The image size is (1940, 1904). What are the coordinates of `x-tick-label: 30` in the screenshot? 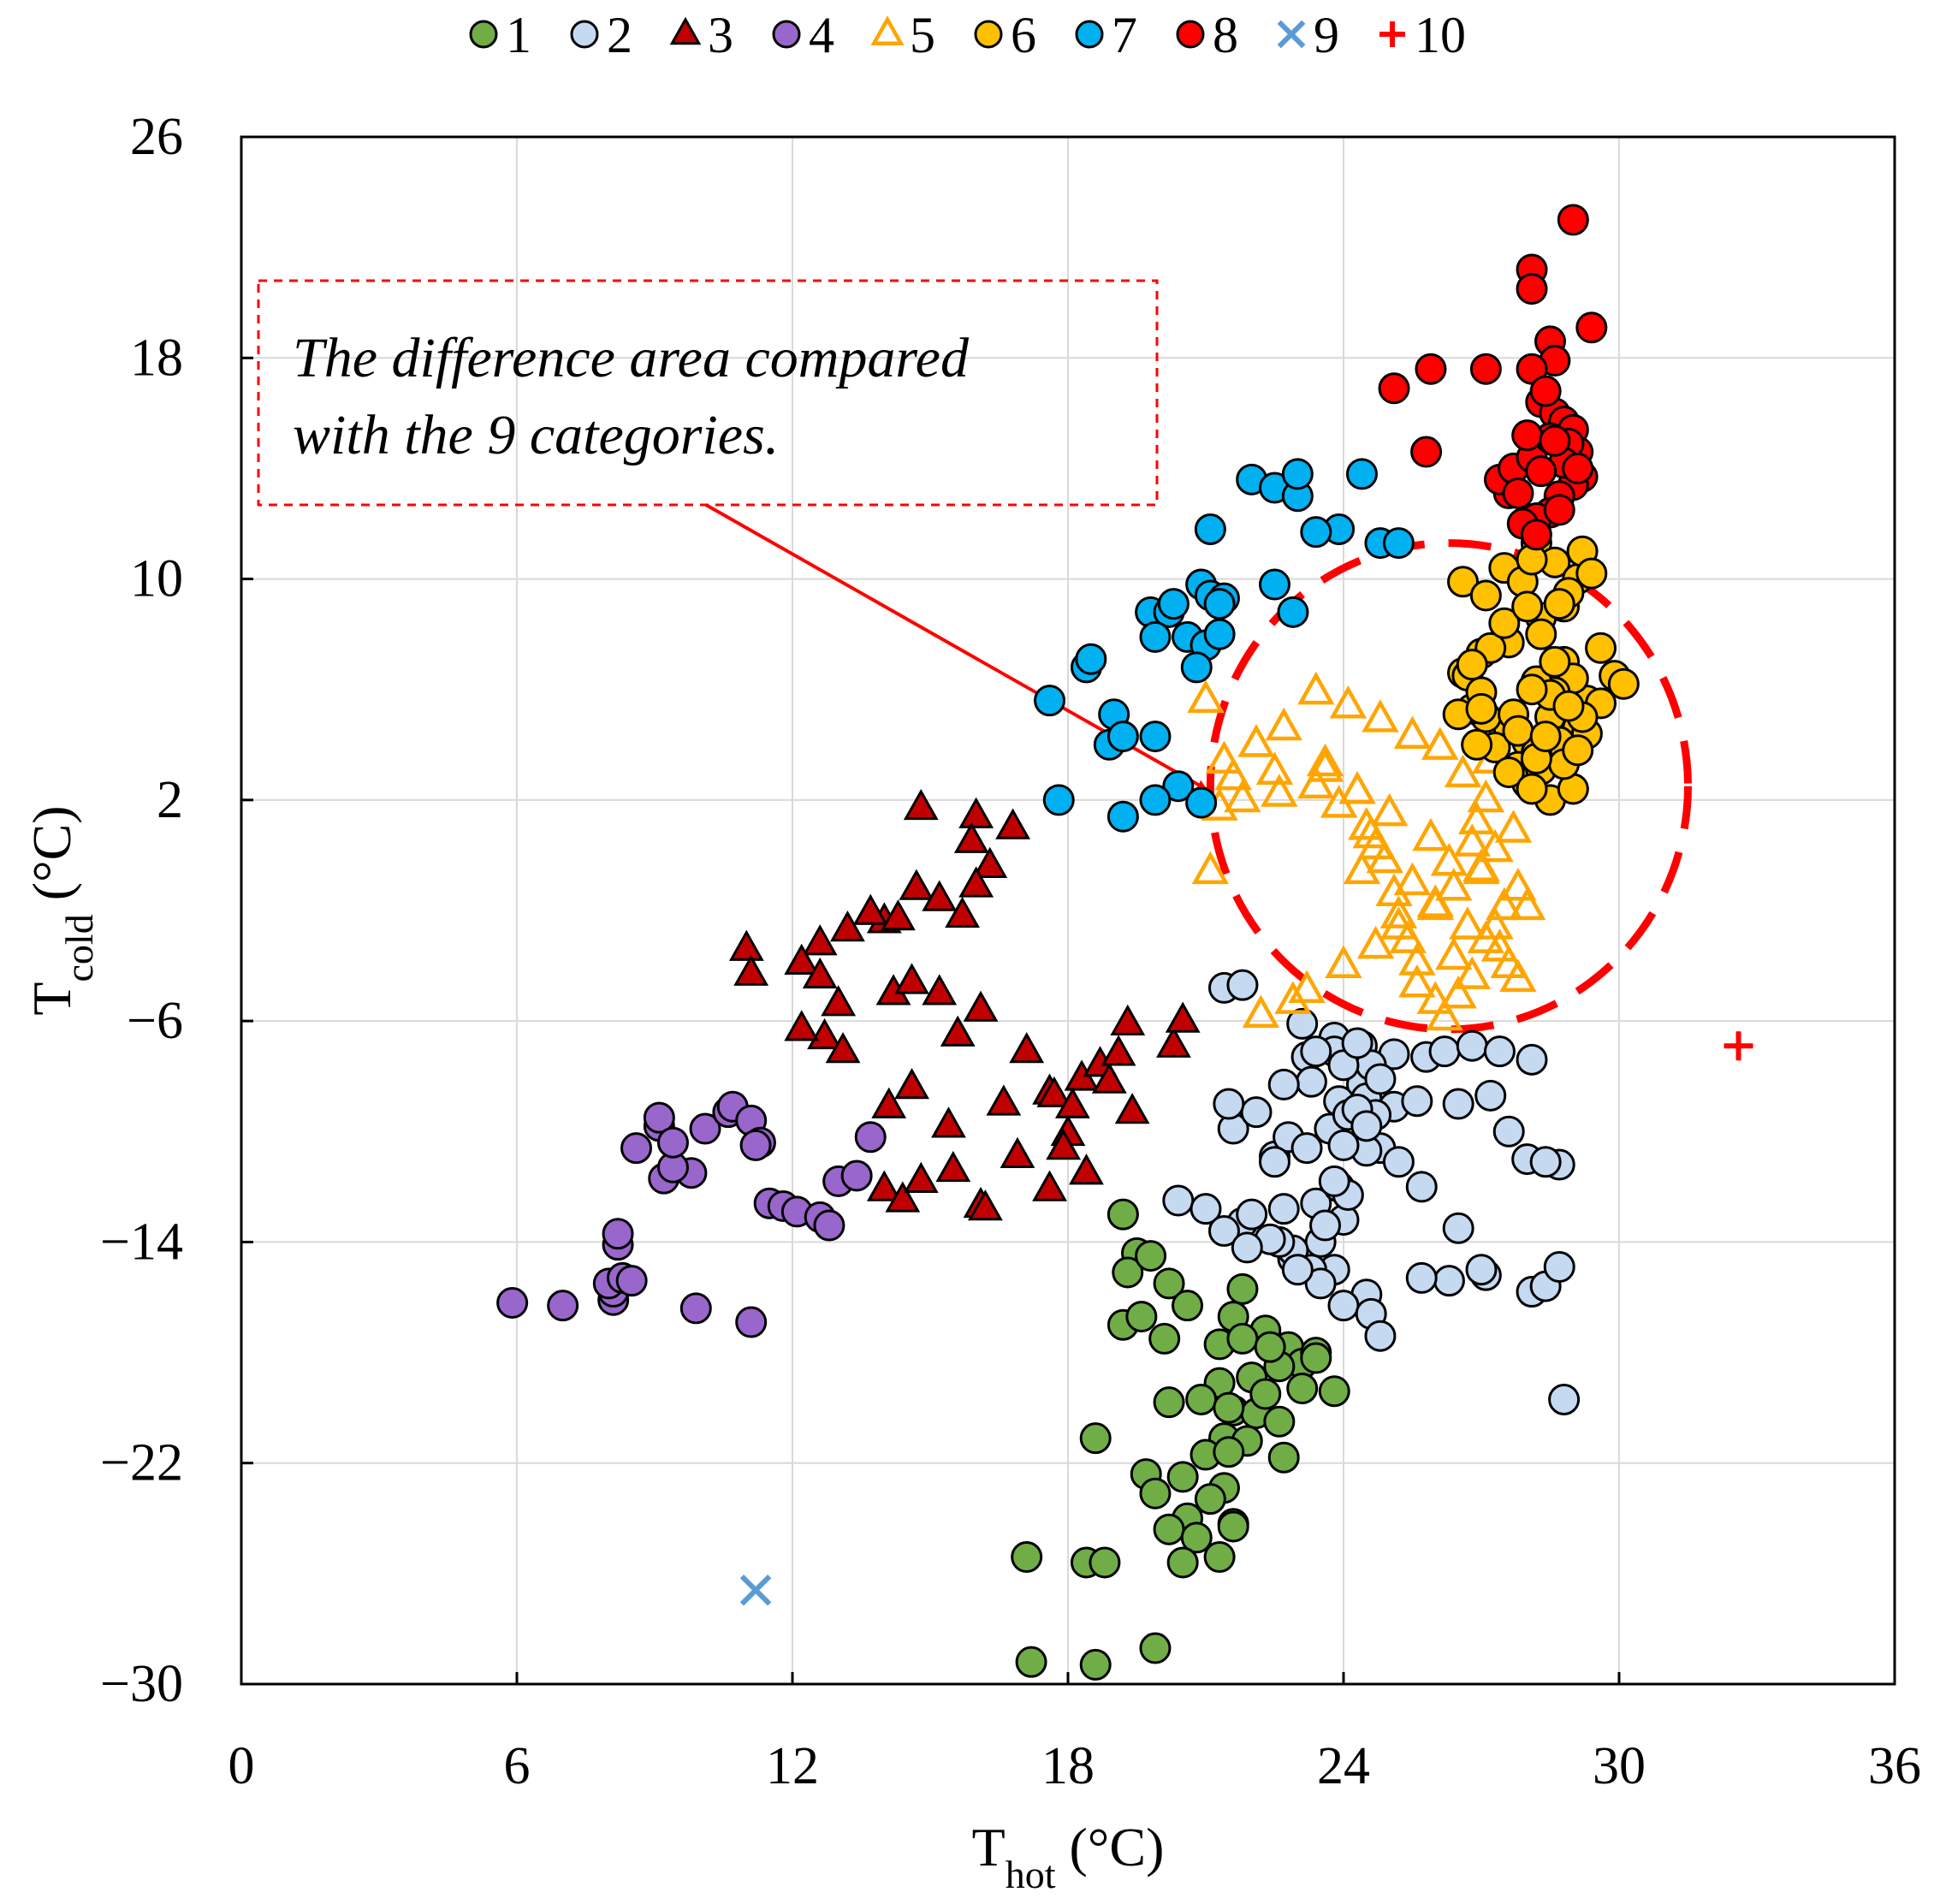 It's located at (1619, 1766).